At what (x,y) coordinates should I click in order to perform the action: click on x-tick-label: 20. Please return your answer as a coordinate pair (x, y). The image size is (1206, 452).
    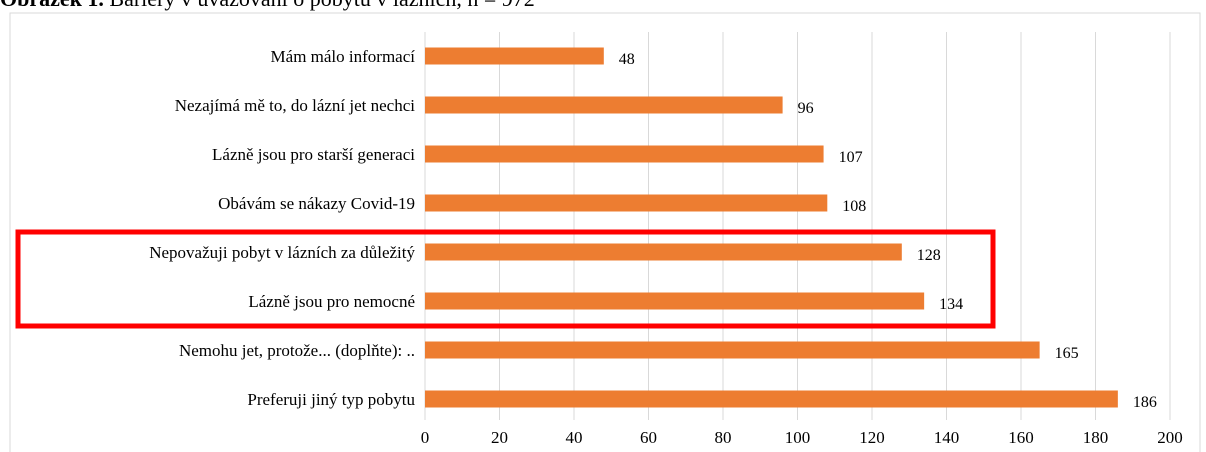
    Looking at the image, I should click on (499, 437).